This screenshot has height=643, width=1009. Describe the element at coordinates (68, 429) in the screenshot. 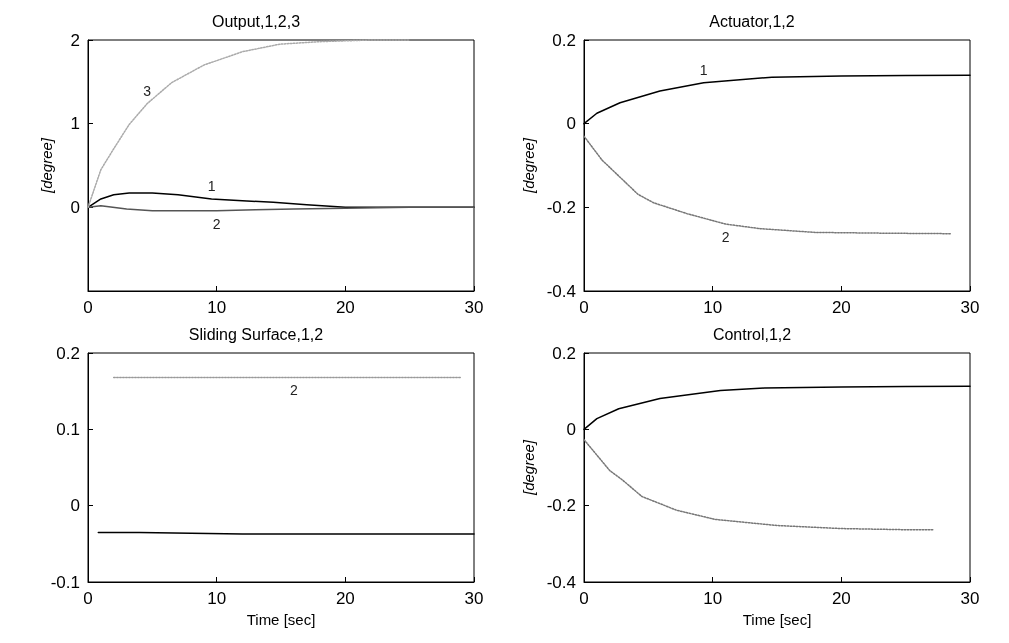

I see `y-tick-label: 0.1` at that location.